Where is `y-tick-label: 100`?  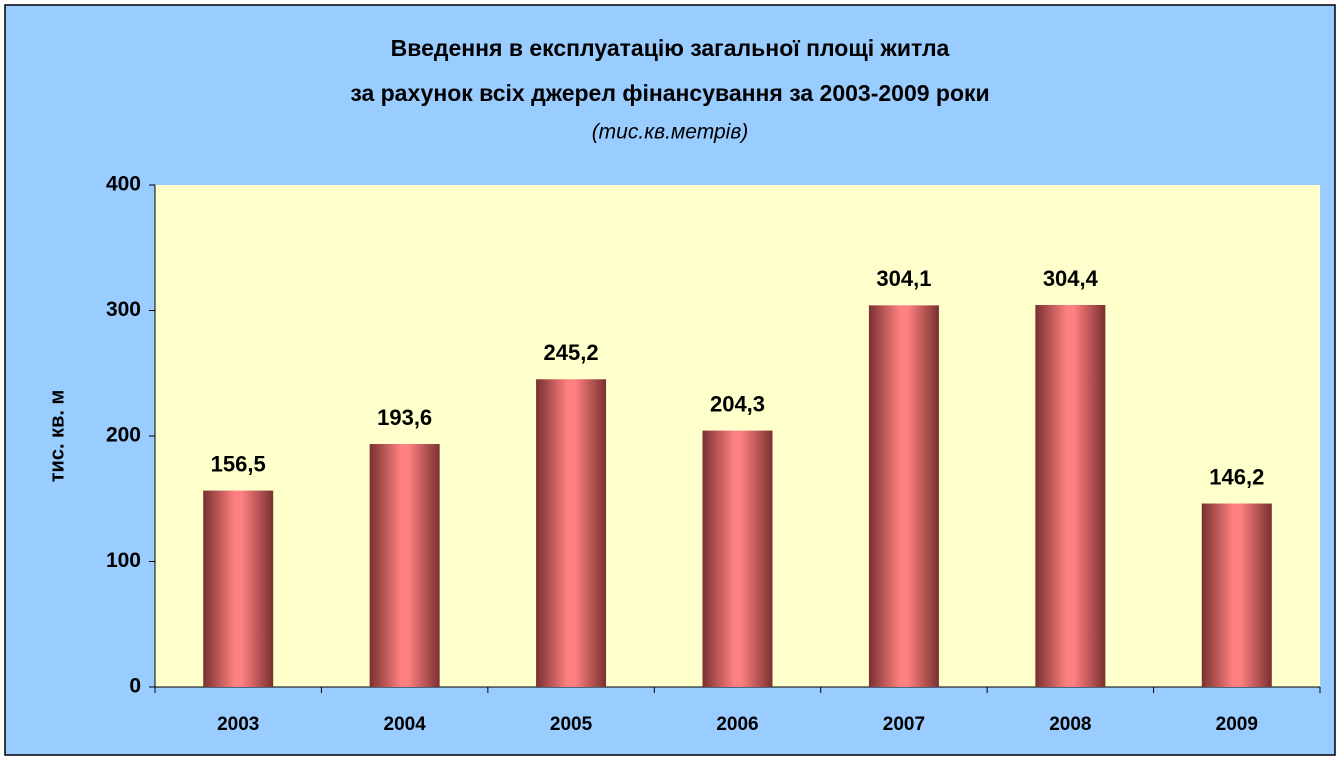 y-tick-label: 100 is located at coordinates (123, 560).